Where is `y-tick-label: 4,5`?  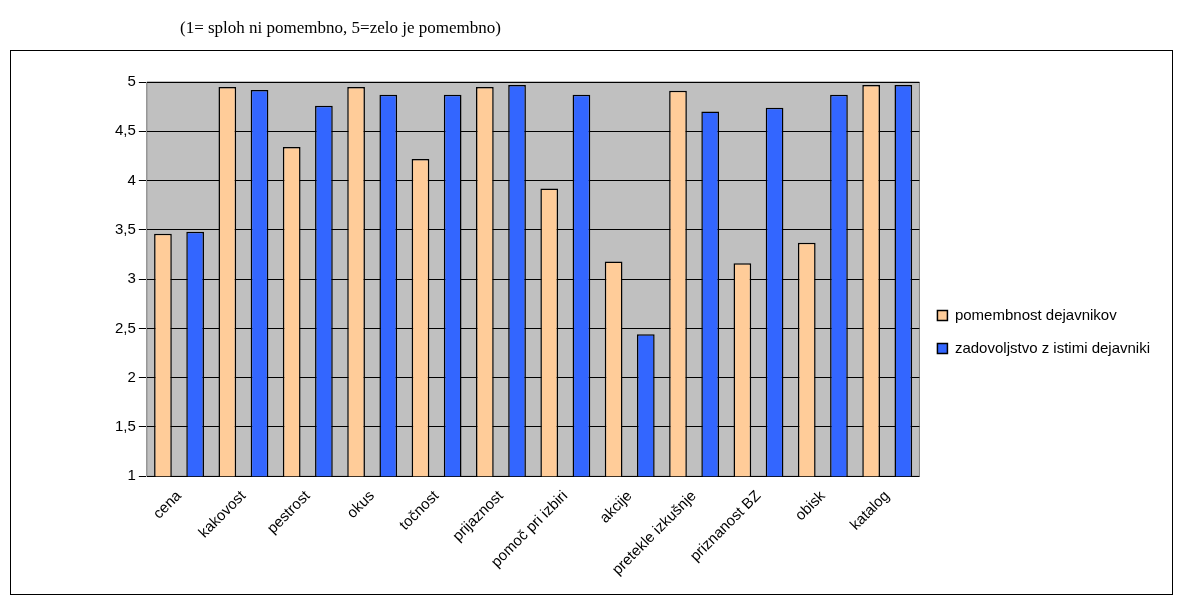
y-tick-label: 4,5 is located at coordinates (125, 130).